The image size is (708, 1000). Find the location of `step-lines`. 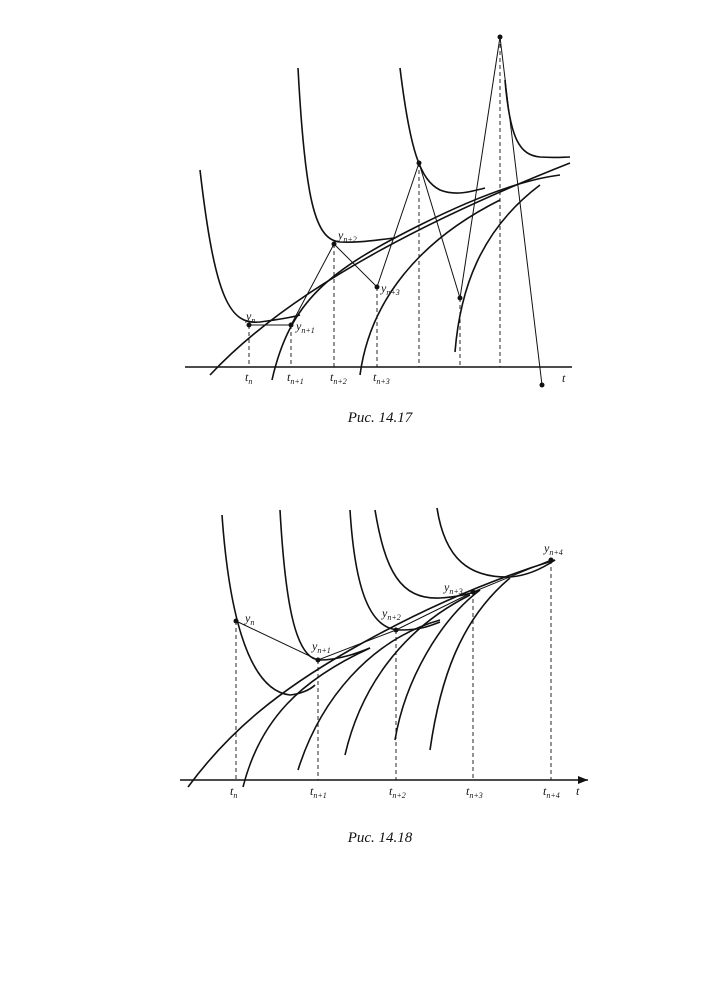

step-lines is located at coordinates (396, 211).